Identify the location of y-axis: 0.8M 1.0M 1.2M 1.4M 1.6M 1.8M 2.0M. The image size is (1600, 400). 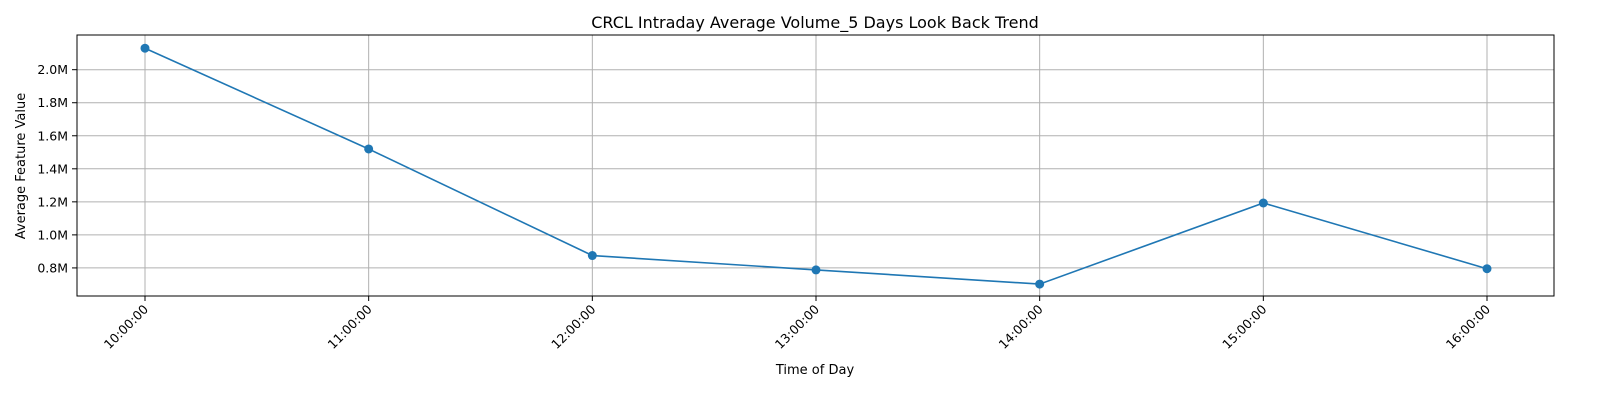
(57, 168).